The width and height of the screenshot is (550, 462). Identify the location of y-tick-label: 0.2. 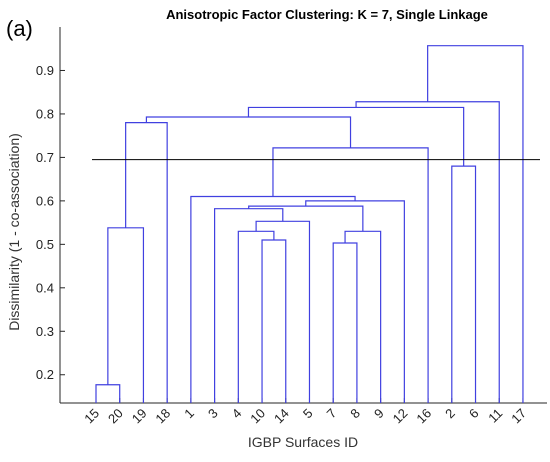
(45, 374).